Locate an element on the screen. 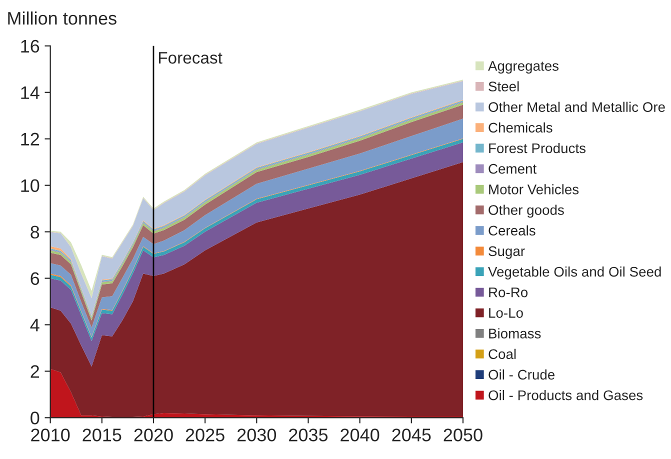 The image size is (671, 459). y-tick-label: 12 is located at coordinates (30, 139).